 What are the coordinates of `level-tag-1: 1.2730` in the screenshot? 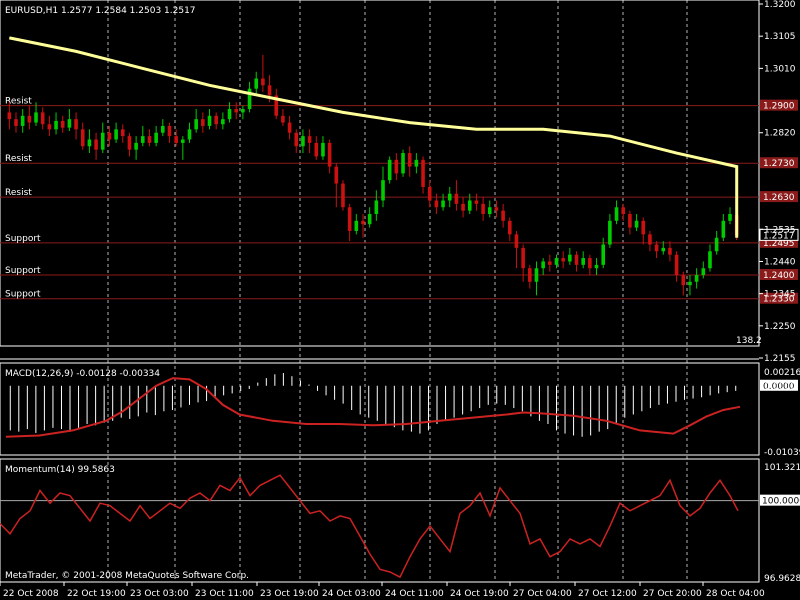 It's located at (779, 164).